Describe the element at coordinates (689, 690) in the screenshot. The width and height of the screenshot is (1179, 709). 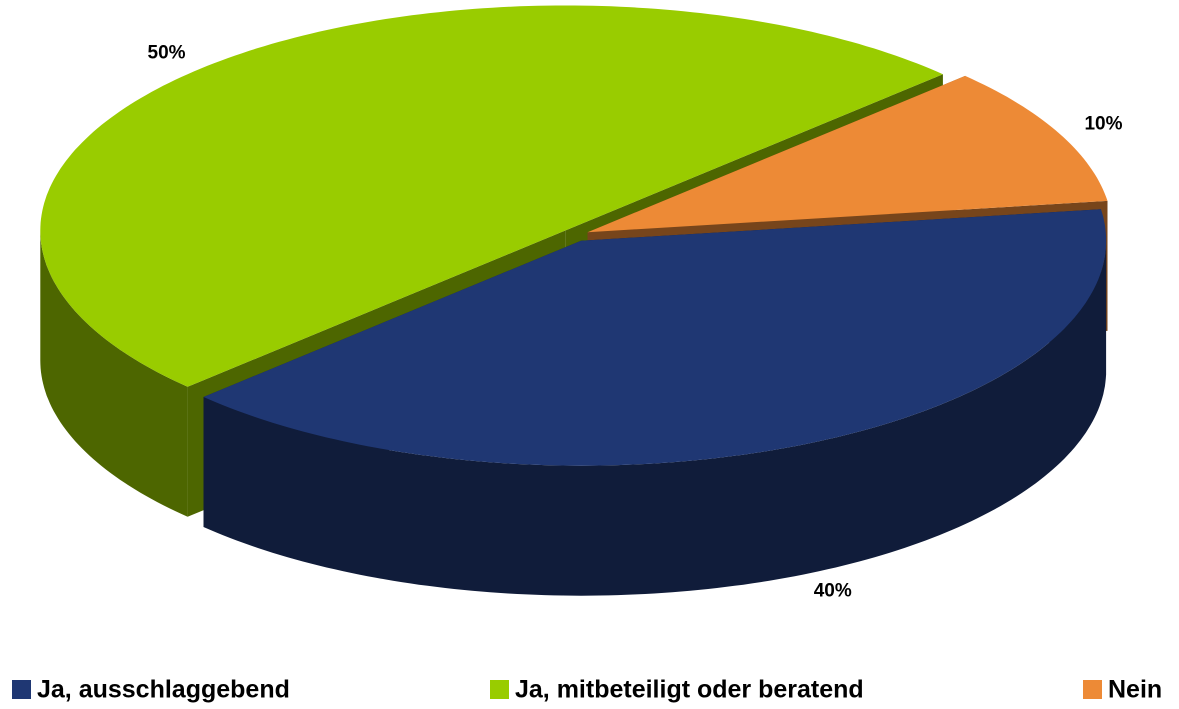
I see `legend-label: Ja, mitbeteiligt oder beratend` at that location.